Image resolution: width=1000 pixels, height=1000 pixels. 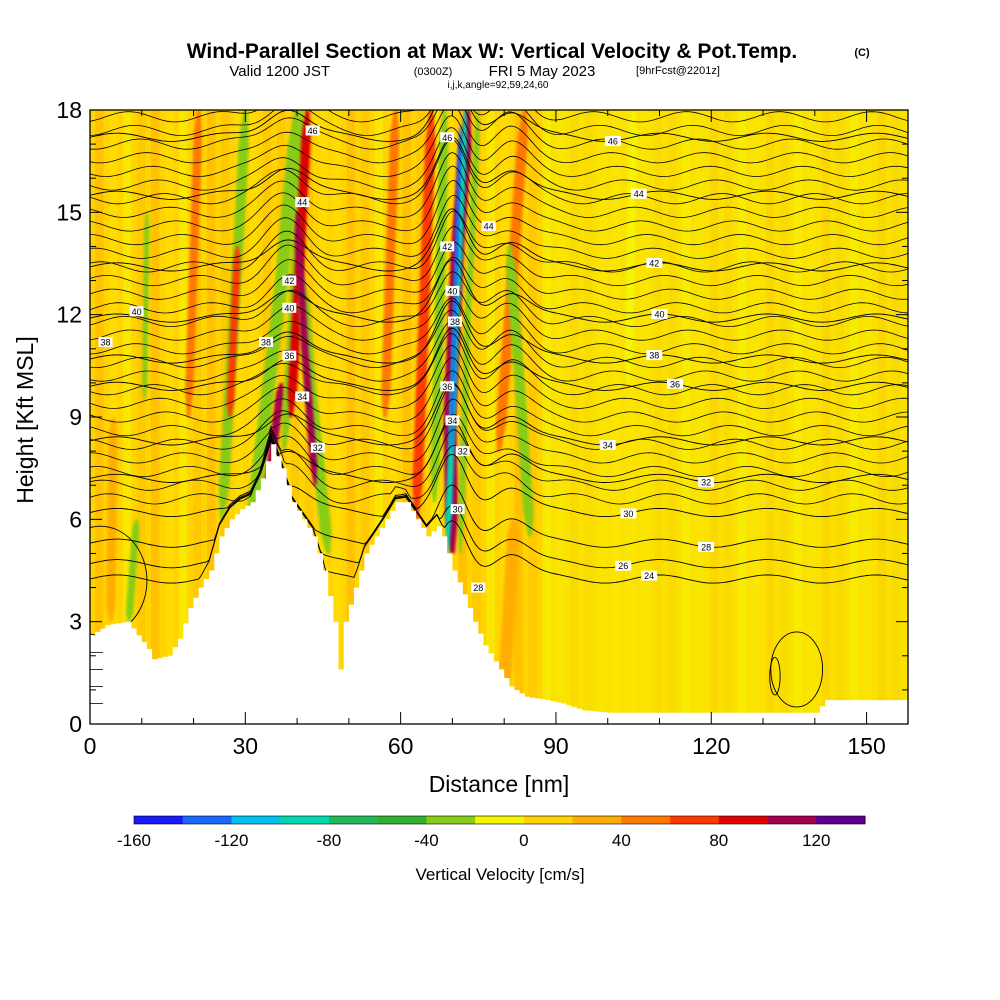 What do you see at coordinates (706, 547) in the screenshot?
I see `contour-label: 28` at bounding box center [706, 547].